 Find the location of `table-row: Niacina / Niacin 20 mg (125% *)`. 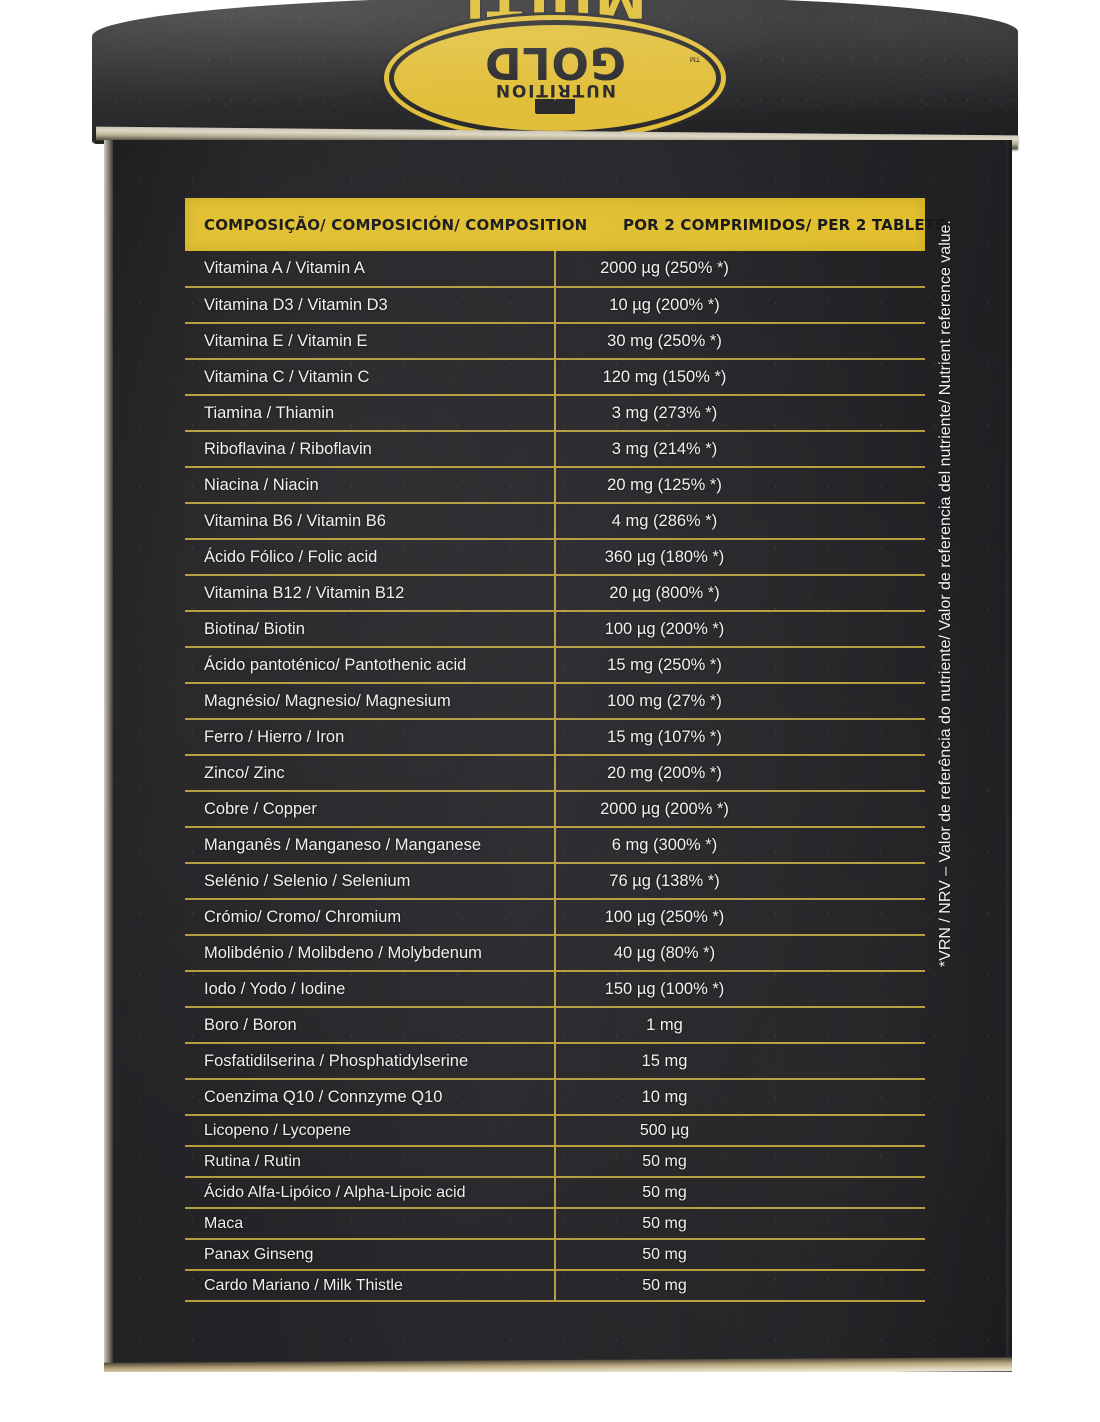

table-row: Niacina / Niacin 20 mg (125% *) is located at coordinates (555, 485).